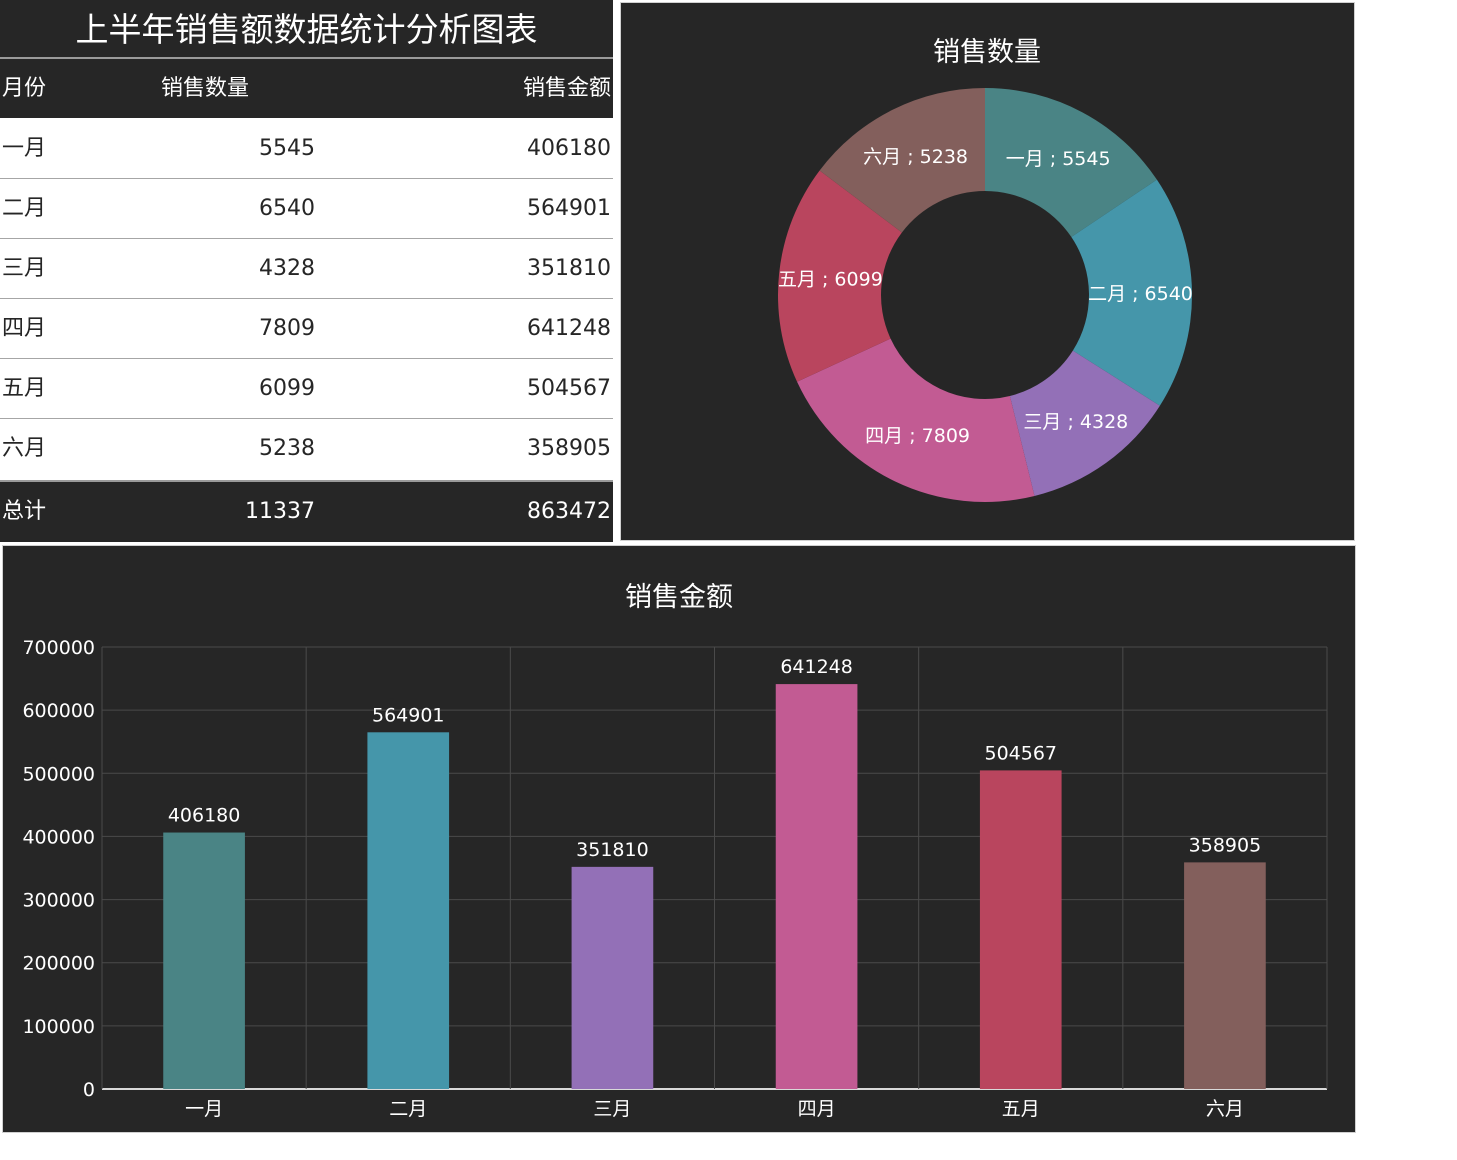 This screenshot has height=1160, width=1457. Describe the element at coordinates (58, 964) in the screenshot. I see `y-tick-label: 200000` at that location.